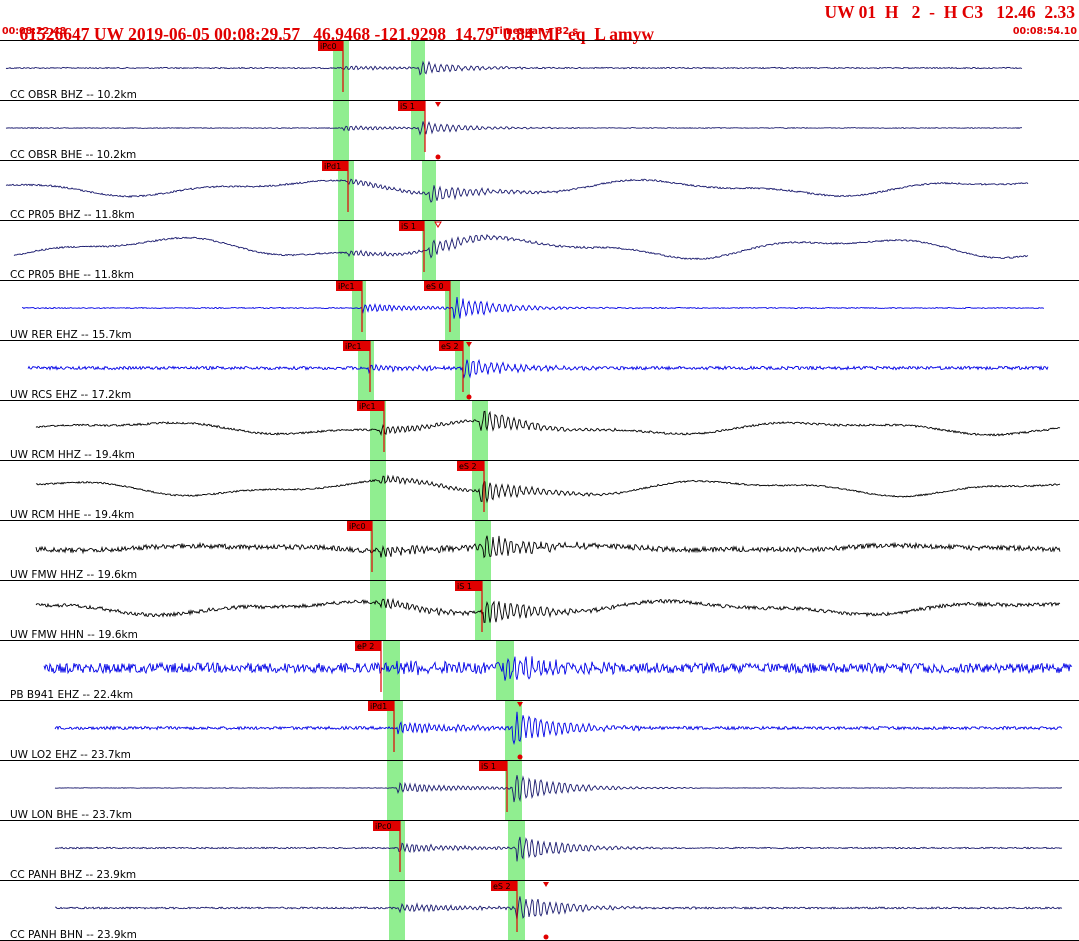  Describe the element at coordinates (73, 575) in the screenshot. I see `station-label: UW FMW HHZ -- 19.6km` at that location.